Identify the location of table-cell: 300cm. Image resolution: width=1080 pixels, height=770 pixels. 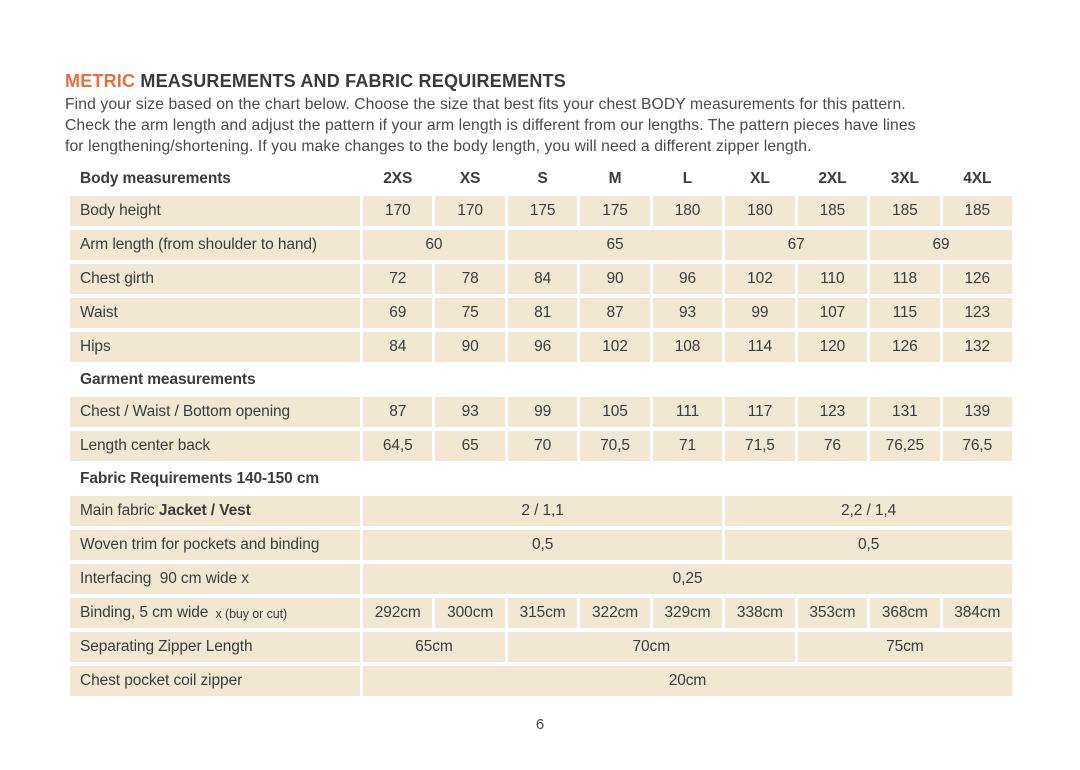
(470, 613).